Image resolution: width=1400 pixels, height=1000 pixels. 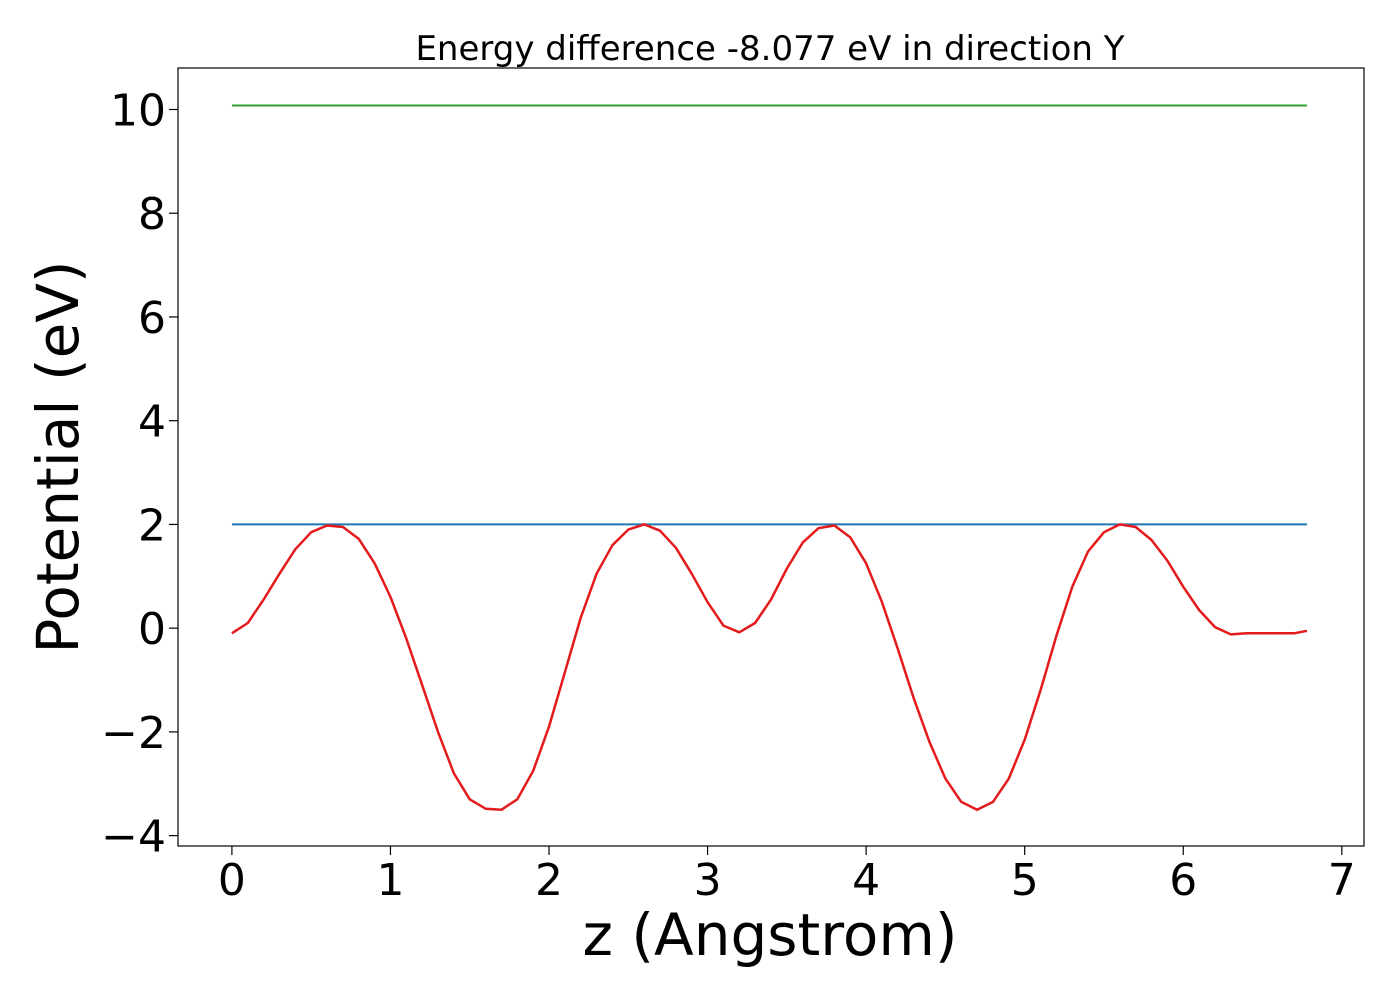 What do you see at coordinates (1183, 880) in the screenshot?
I see `x-tick-label: 6` at bounding box center [1183, 880].